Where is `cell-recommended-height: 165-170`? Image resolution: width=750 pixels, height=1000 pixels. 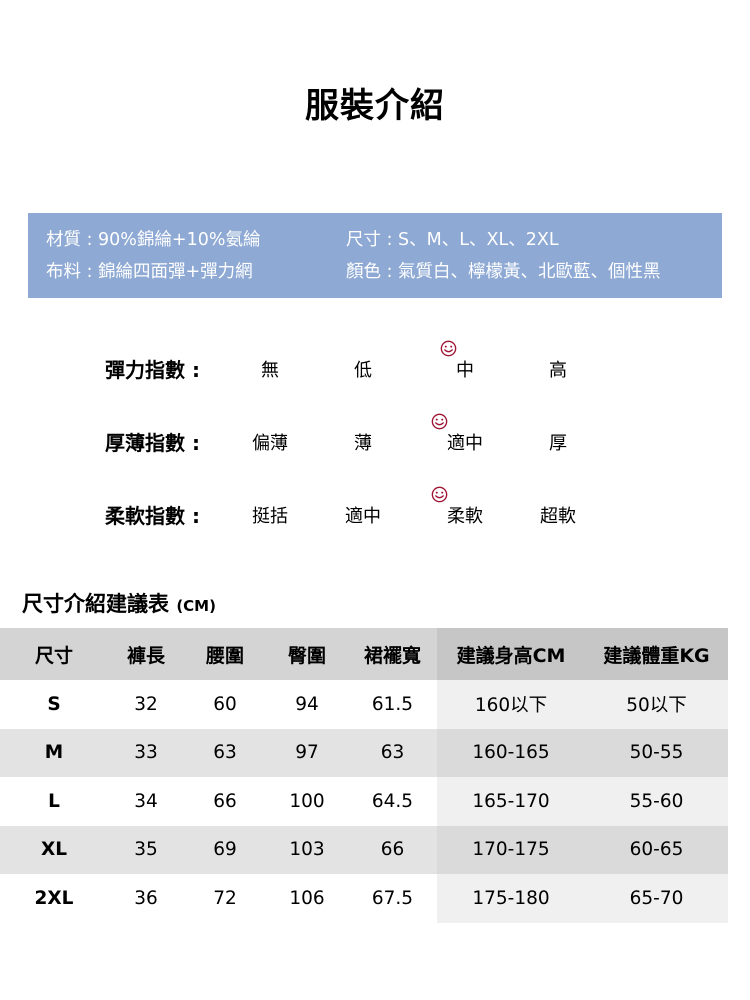 cell-recommended-height: 165-170 is located at coordinates (511, 801).